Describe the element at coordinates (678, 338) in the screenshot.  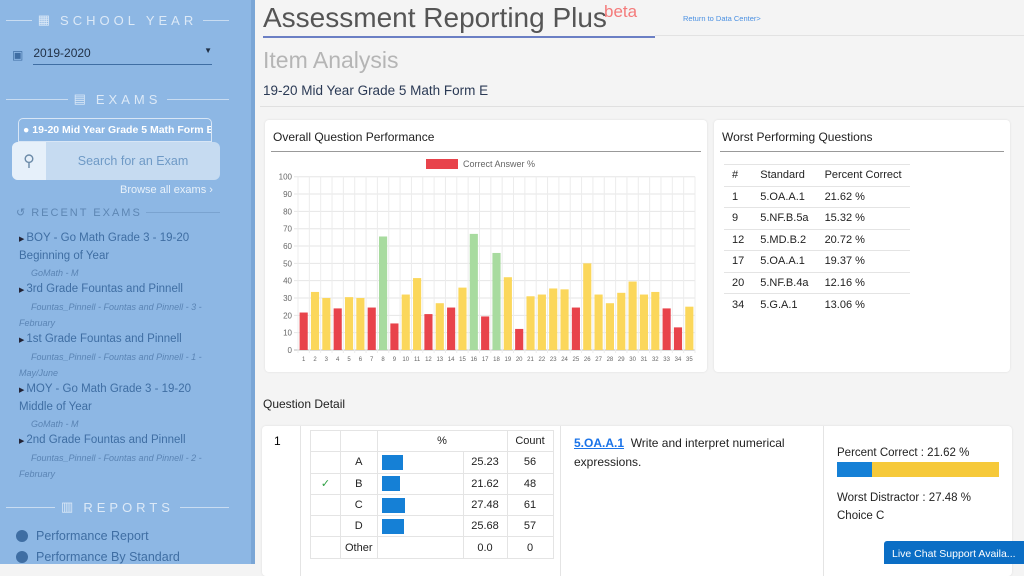
I see `bar-q34` at that location.